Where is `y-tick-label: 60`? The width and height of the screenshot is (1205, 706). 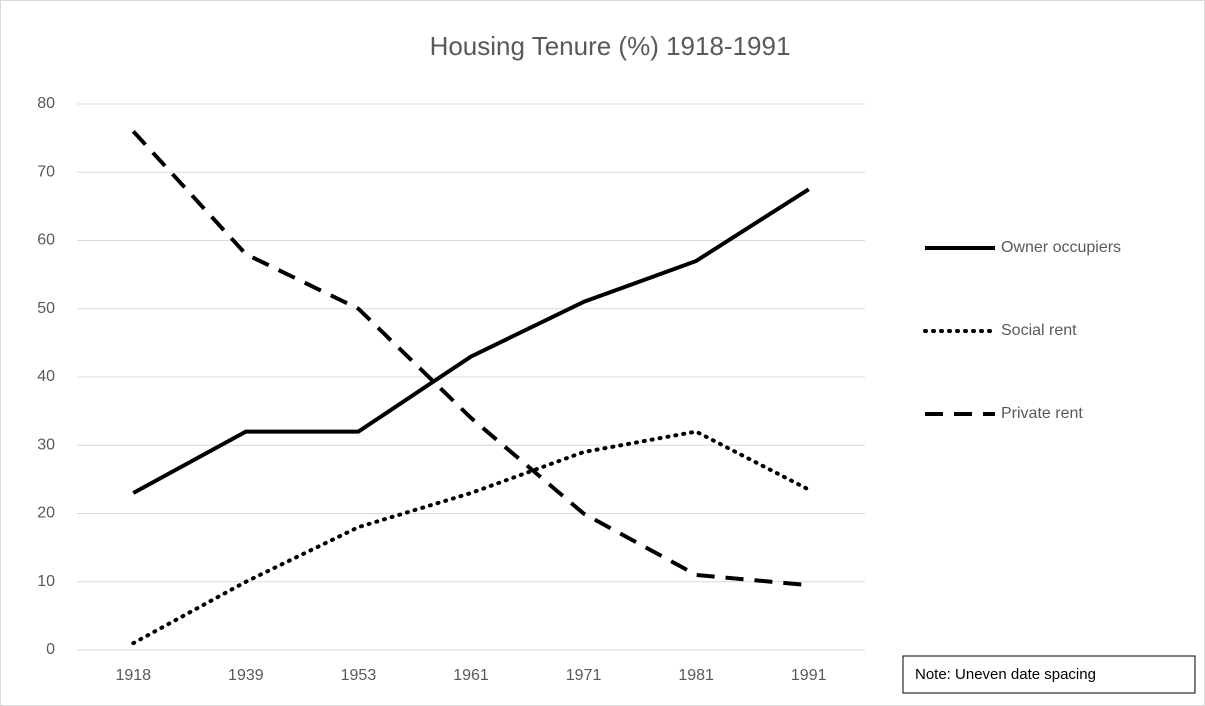
y-tick-label: 60 is located at coordinates (46, 240).